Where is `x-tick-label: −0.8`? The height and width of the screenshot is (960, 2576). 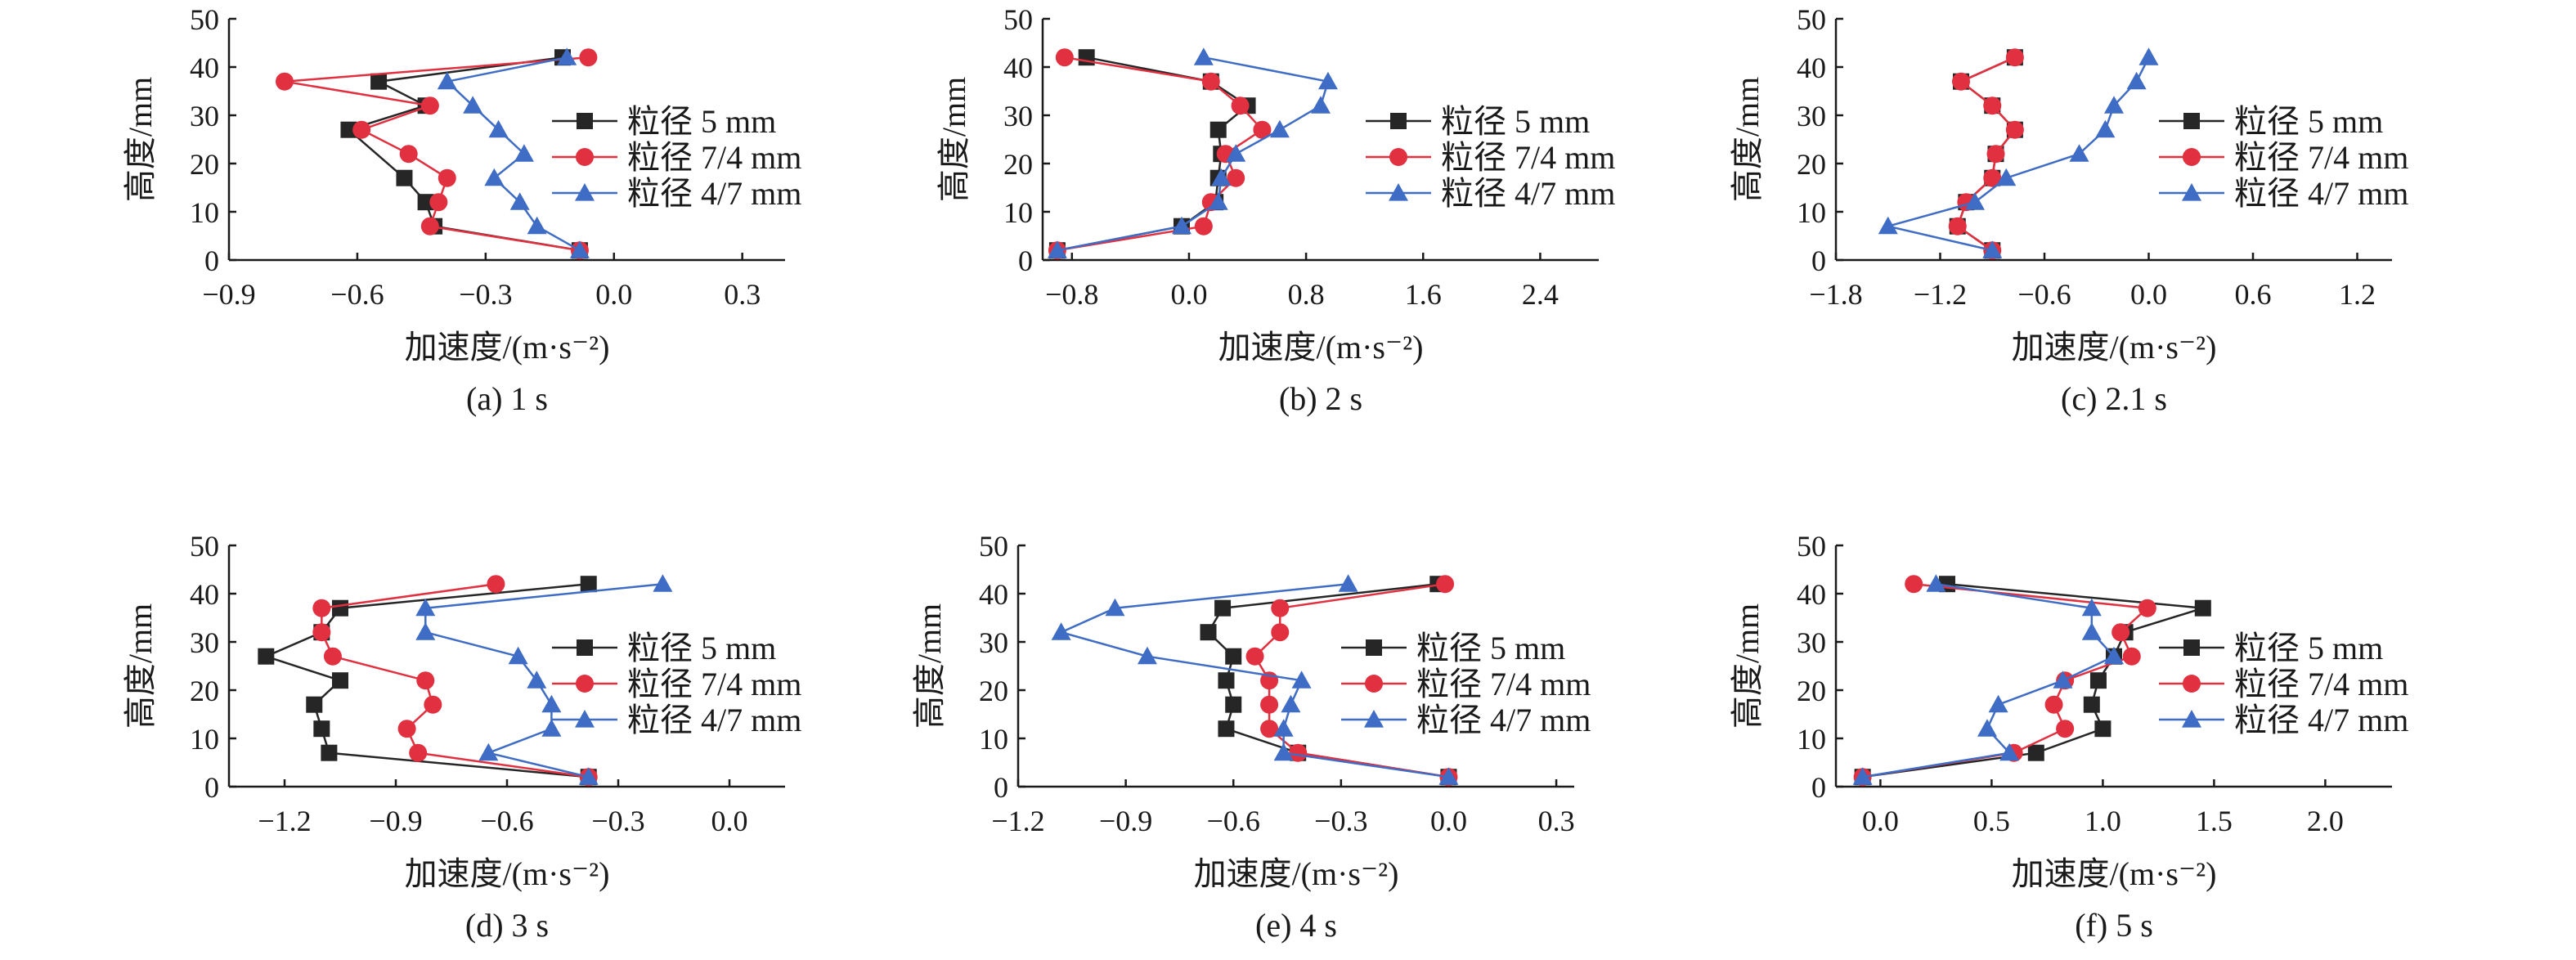
x-tick-label: −0.8 is located at coordinates (1071, 294).